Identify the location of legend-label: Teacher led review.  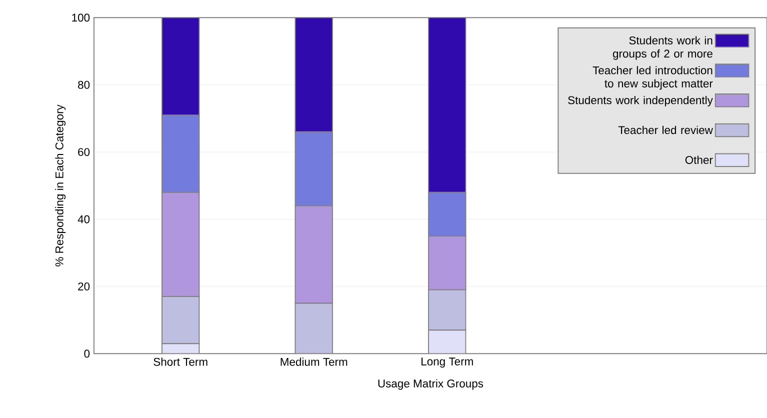
(665, 130).